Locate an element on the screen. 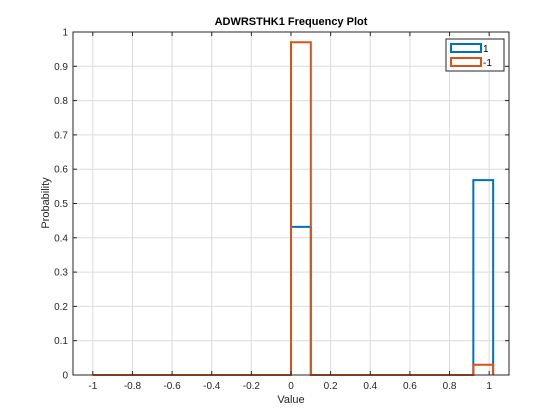  x-tick-label: -0.8 is located at coordinates (133, 386).